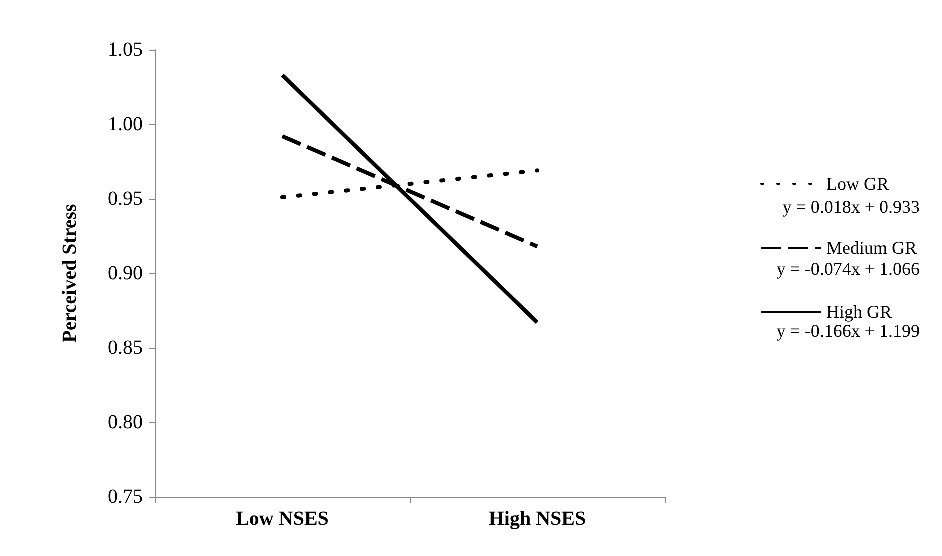 The height and width of the screenshot is (556, 942). What do you see at coordinates (125, 497) in the screenshot?
I see `y-tick-label: 0.75` at bounding box center [125, 497].